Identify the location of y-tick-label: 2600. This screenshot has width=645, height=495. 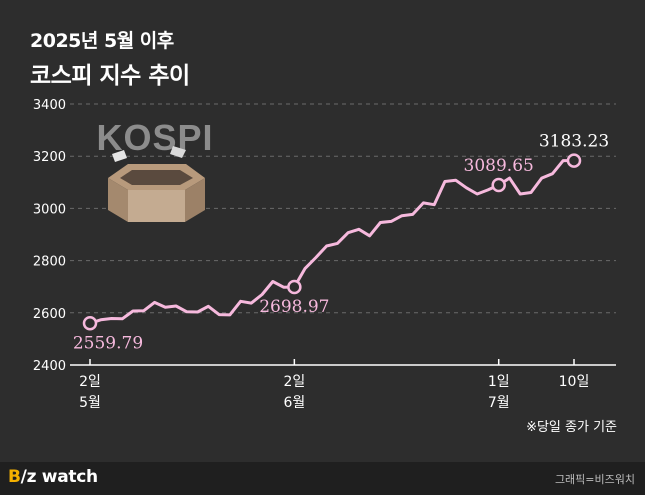
(49, 314).